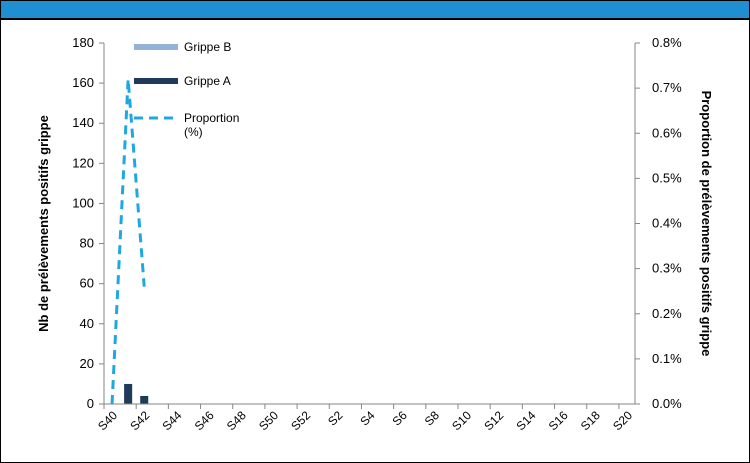 This screenshot has width=750, height=463. Describe the element at coordinates (172, 420) in the screenshot. I see `x-tick-label: S44` at that location.